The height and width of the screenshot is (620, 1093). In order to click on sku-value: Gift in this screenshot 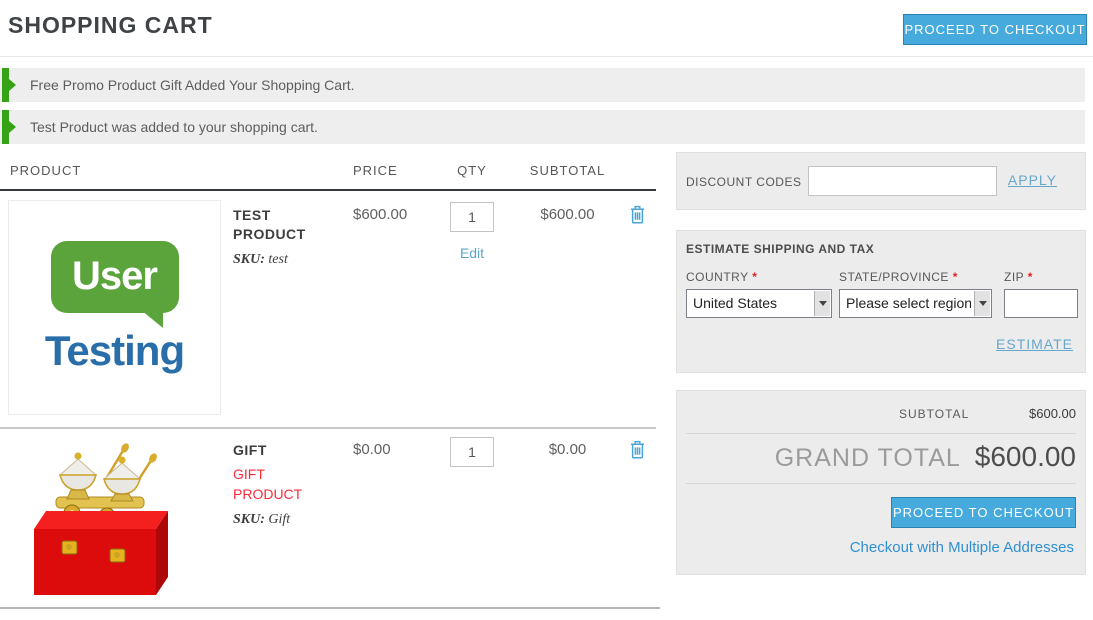, I will do `click(279, 519)`.